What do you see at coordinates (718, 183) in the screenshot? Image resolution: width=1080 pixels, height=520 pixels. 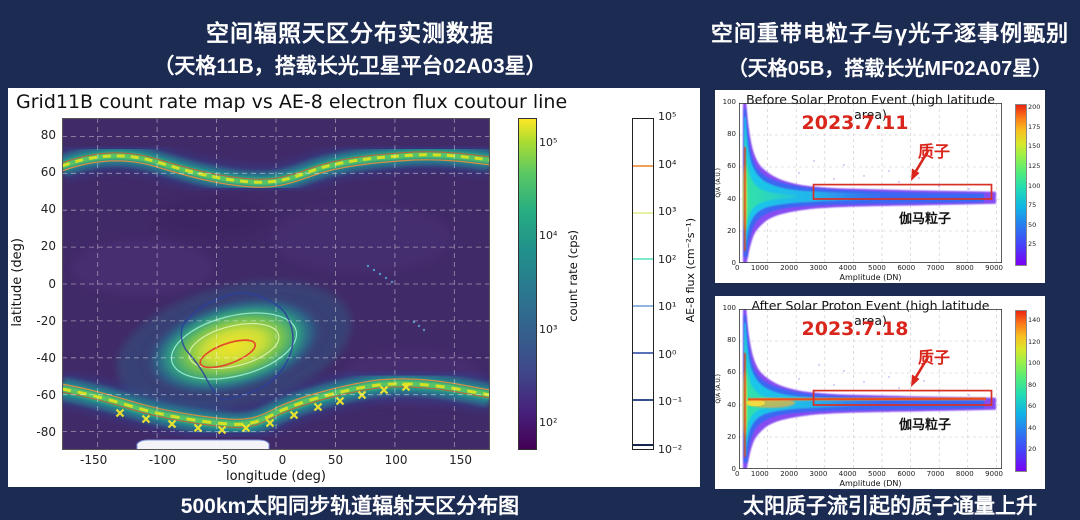 I see `scatter-y-axis-label: Q/A (A.U.)` at bounding box center [718, 183].